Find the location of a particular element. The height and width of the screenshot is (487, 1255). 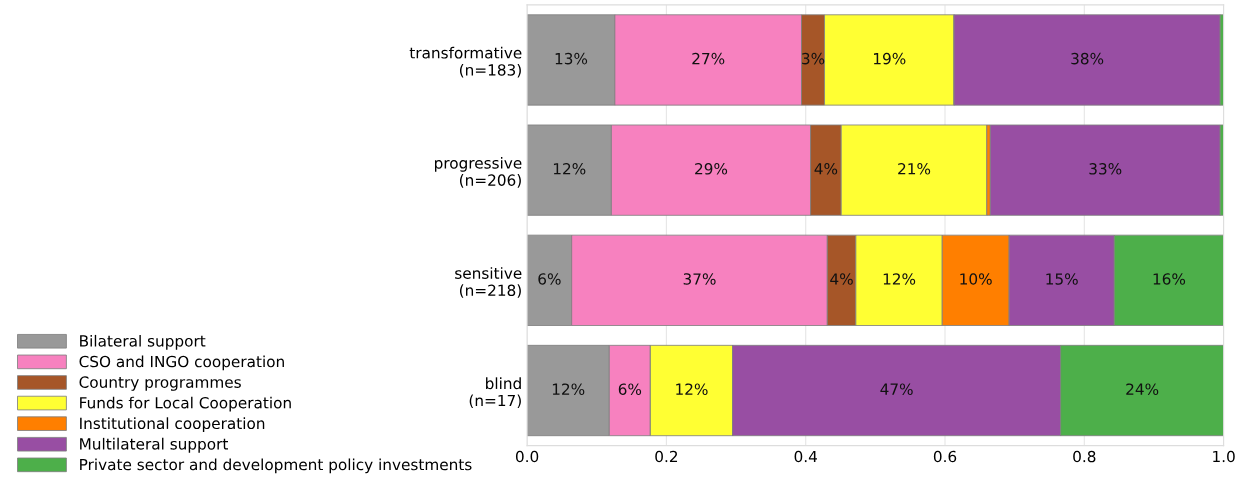

x-tick-label: 0.4 is located at coordinates (805, 456).